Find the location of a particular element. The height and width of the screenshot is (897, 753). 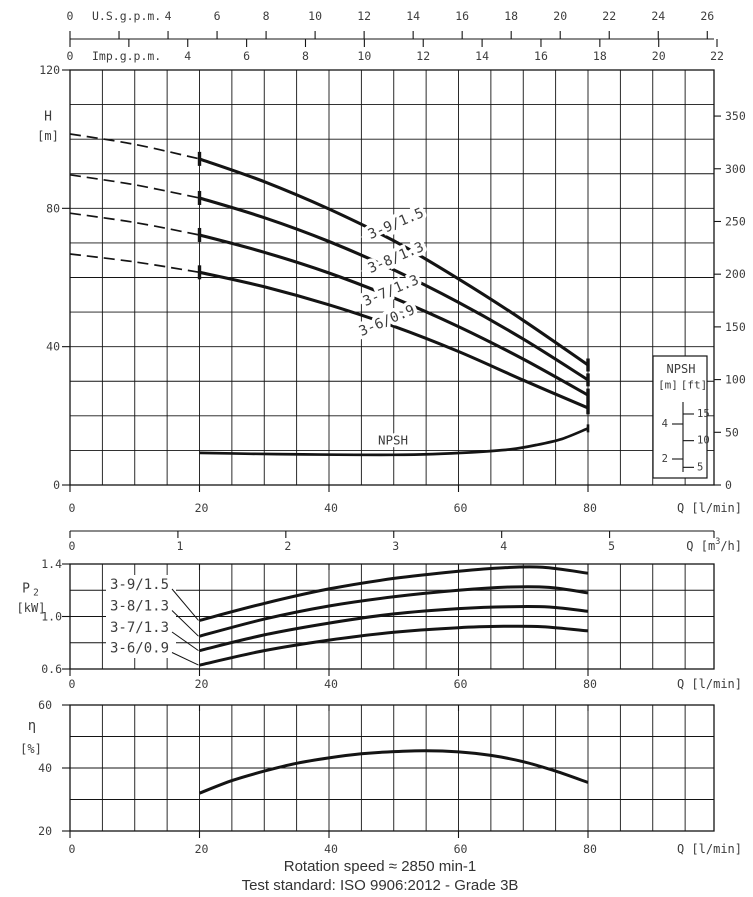

h-axis-unit: [m] is located at coordinates (48, 136).